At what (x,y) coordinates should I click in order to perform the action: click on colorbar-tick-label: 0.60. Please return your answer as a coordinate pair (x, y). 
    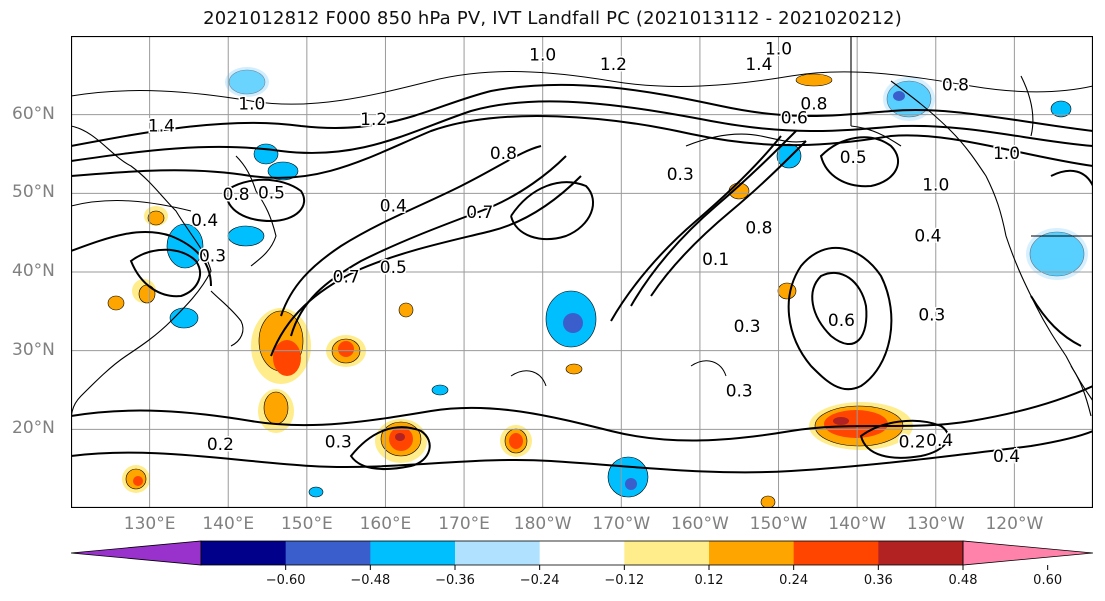
    Looking at the image, I should click on (1048, 580).